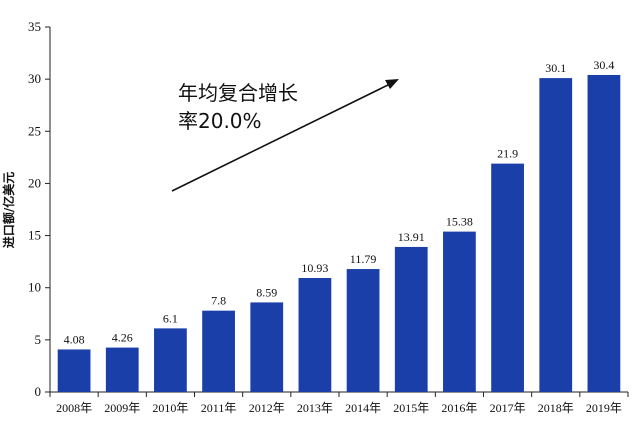 The image size is (640, 445). Describe the element at coordinates (315, 408) in the screenshot. I see `x-tick-label: 2013年` at that location.